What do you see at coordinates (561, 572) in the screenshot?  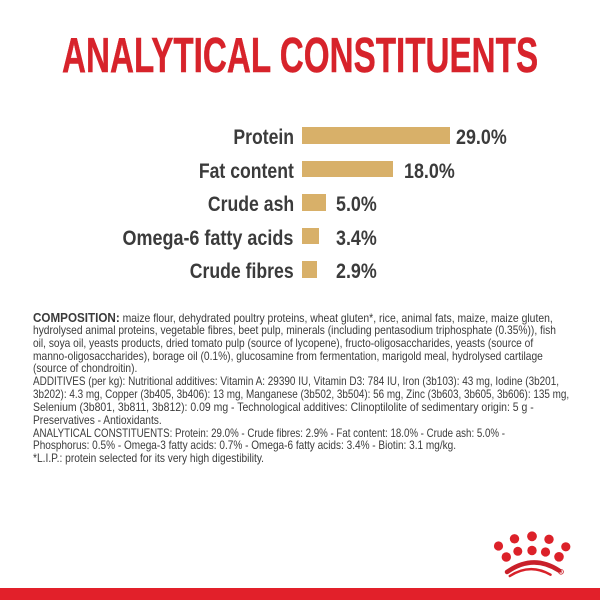 I see `svg-text: R` at bounding box center [561, 572].